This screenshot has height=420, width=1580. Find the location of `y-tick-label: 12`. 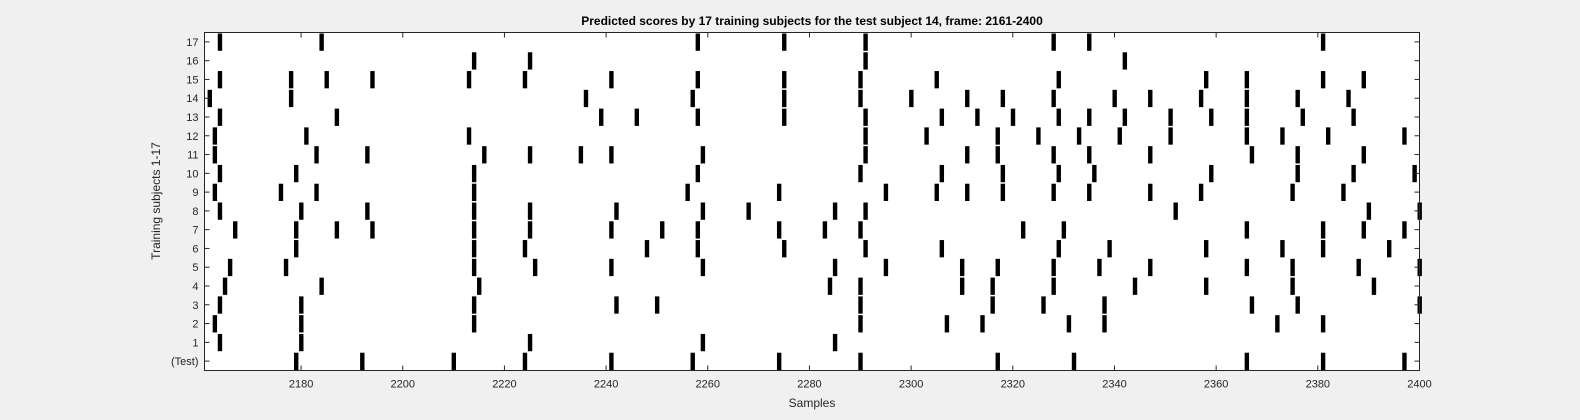

y-tick-label: 12 is located at coordinates (192, 137).